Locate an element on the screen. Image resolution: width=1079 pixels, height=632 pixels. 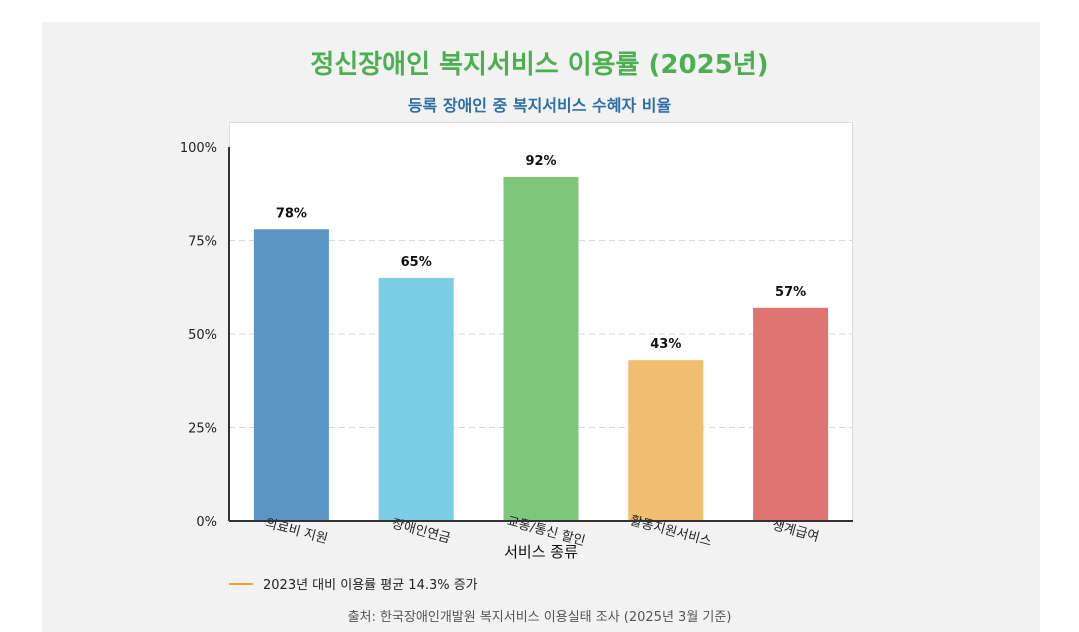
legend-label: 2023년 대비 이용률 평균 14.3% 증가 is located at coordinates (370, 585).